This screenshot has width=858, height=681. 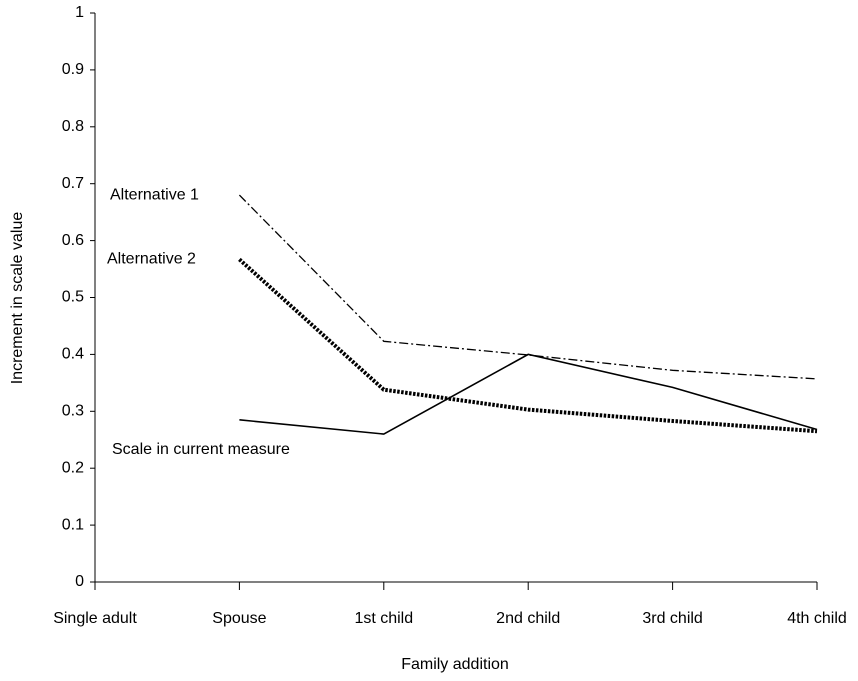 I want to click on series-label: Scale in current measure, so click(x=201, y=449).